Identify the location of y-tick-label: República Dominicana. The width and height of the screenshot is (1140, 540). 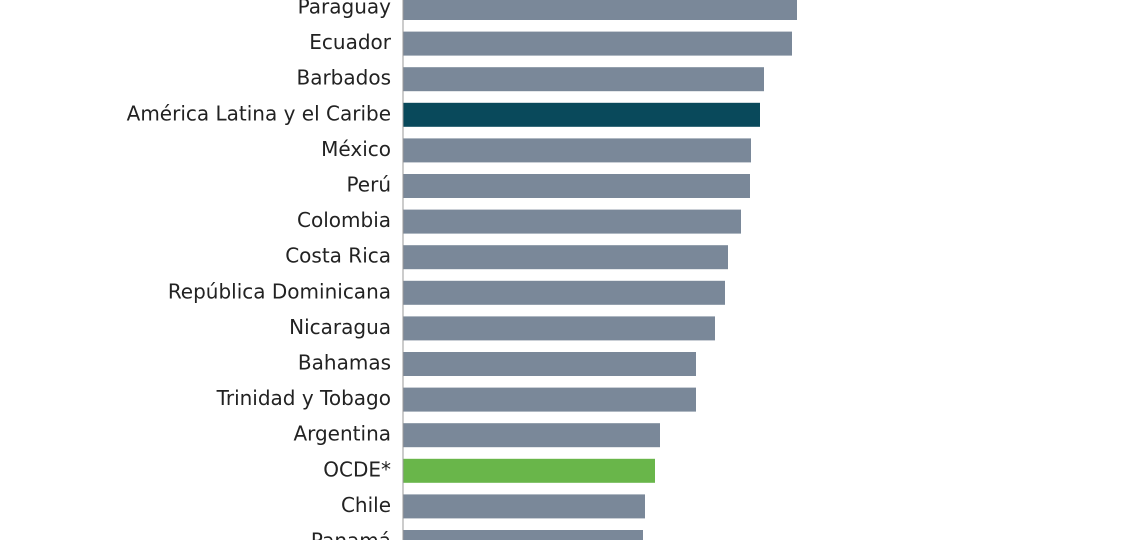
(279, 291).